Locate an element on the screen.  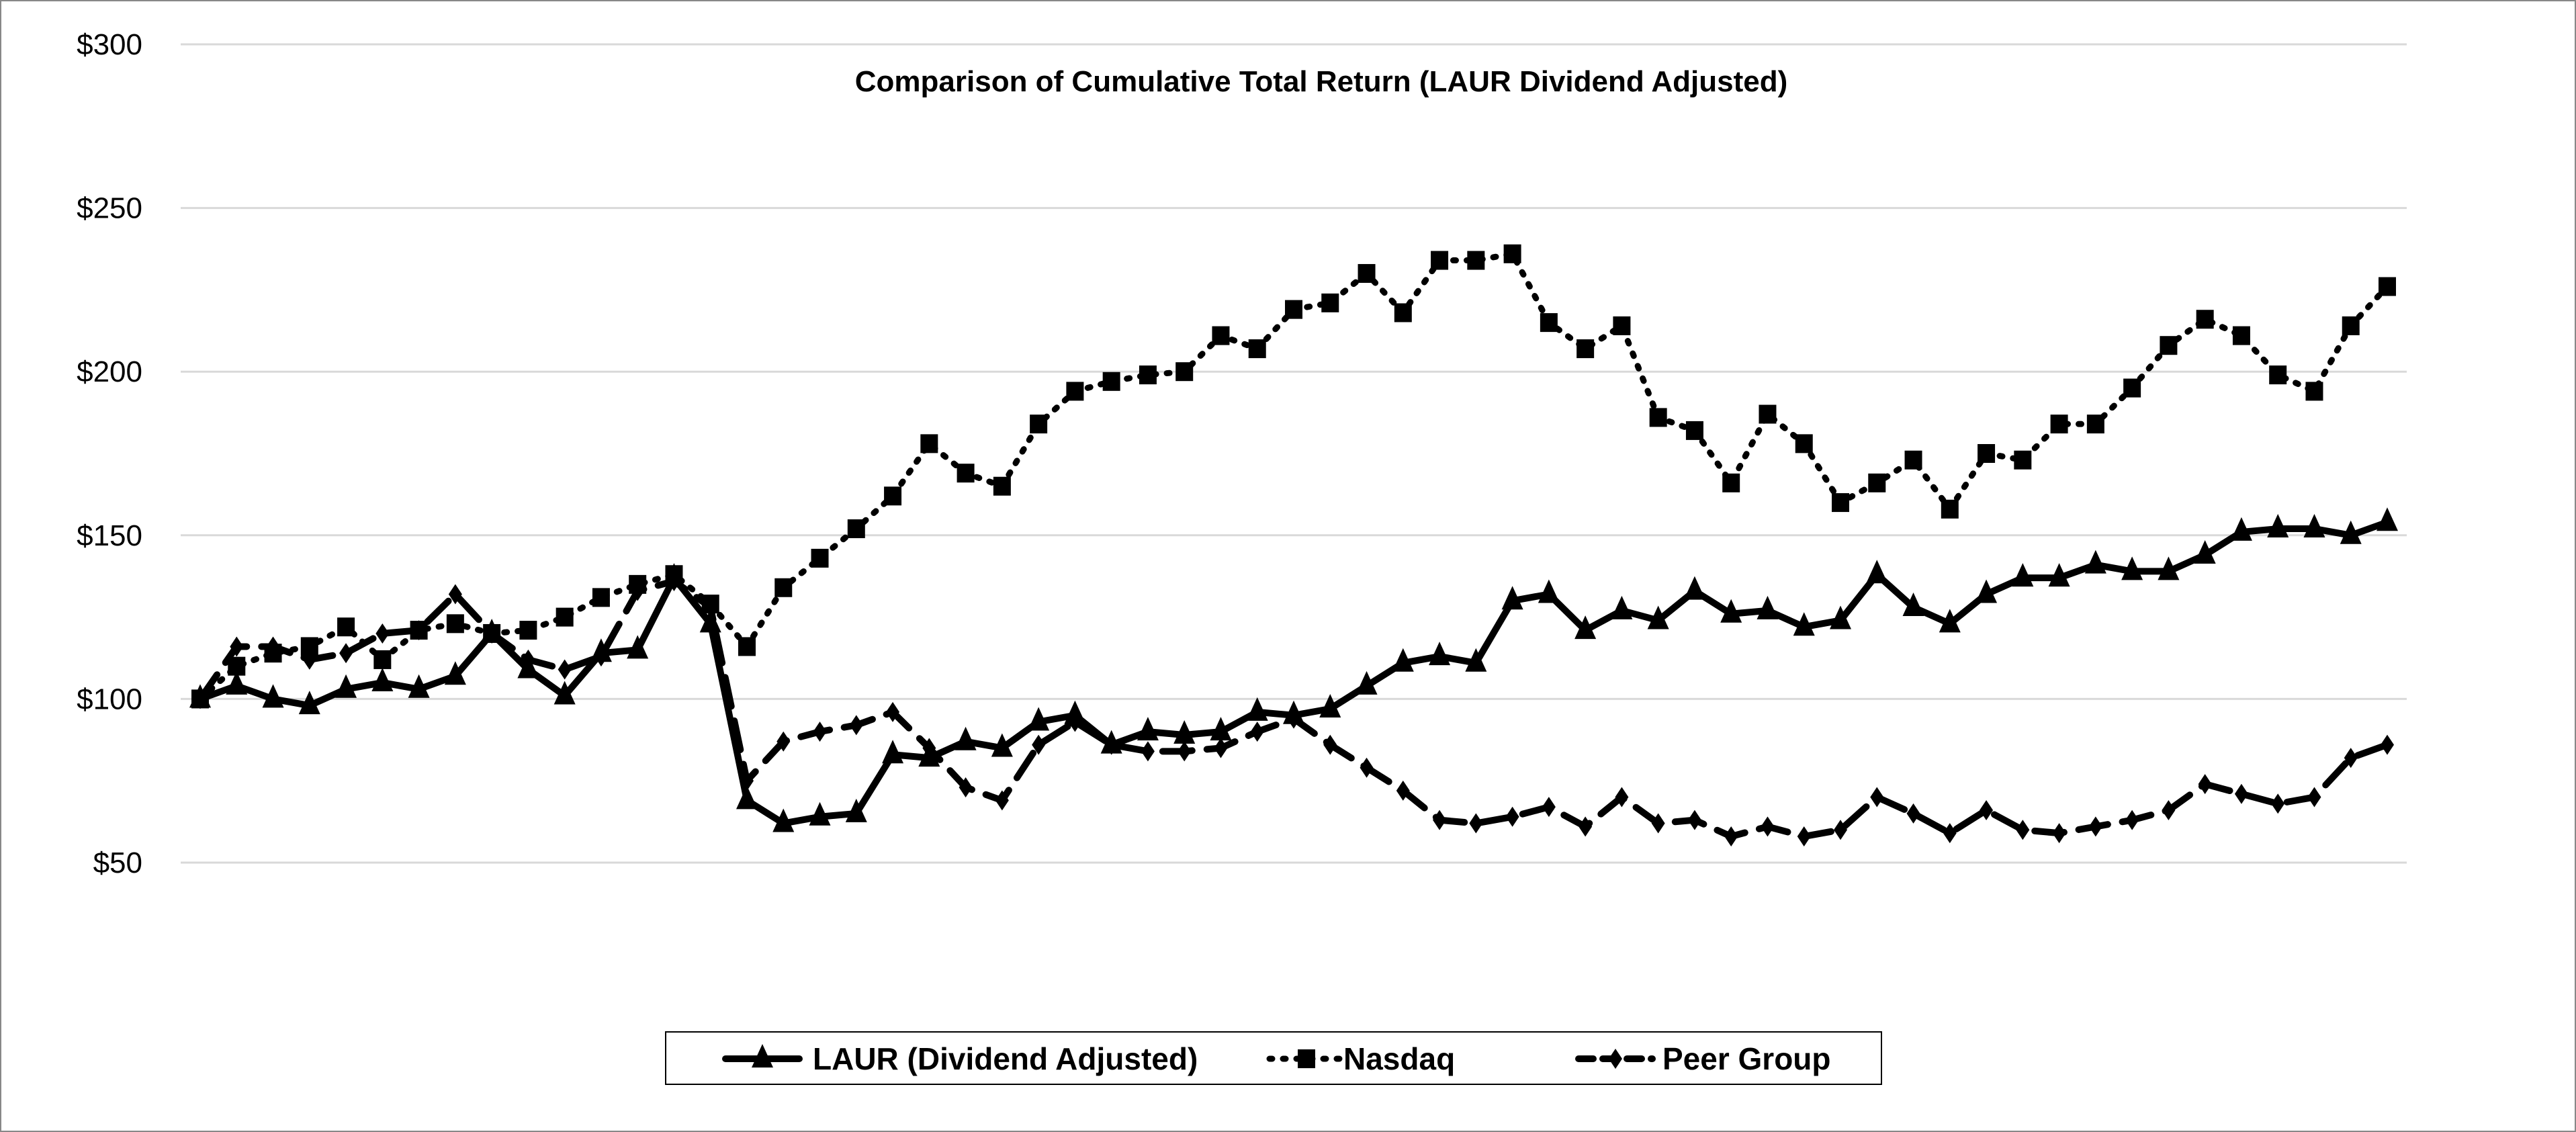
y-tick-label: $100 is located at coordinates (110, 699).